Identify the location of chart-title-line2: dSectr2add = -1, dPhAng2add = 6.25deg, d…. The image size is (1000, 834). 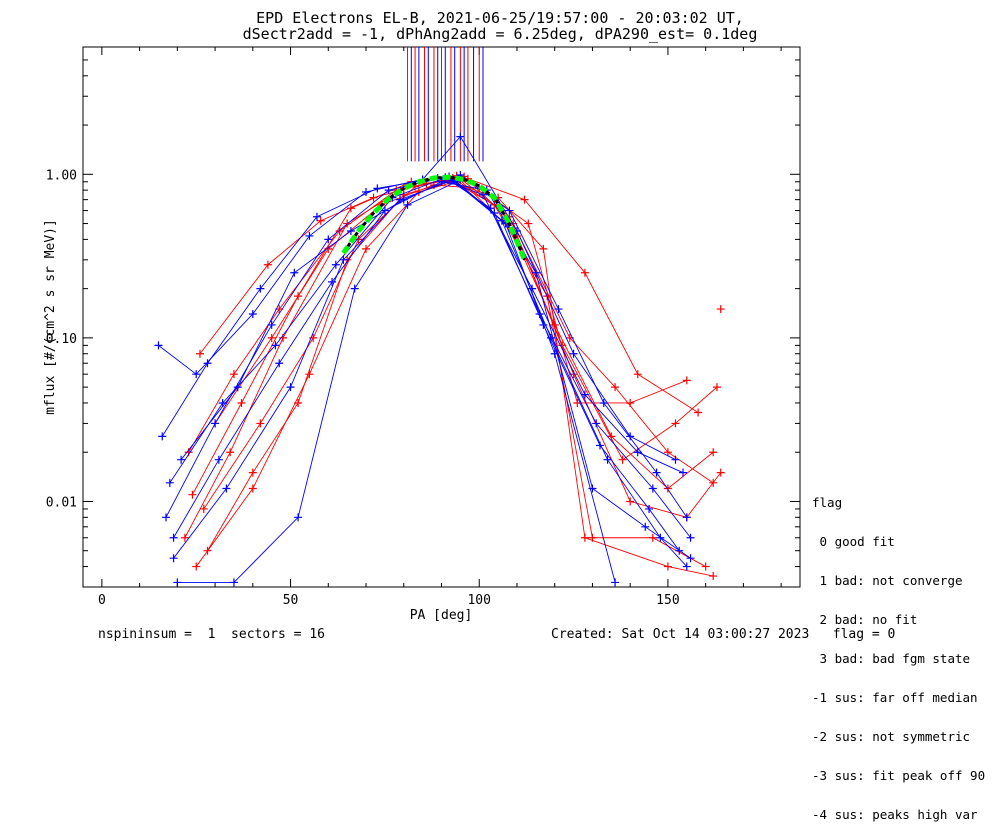
(500, 34).